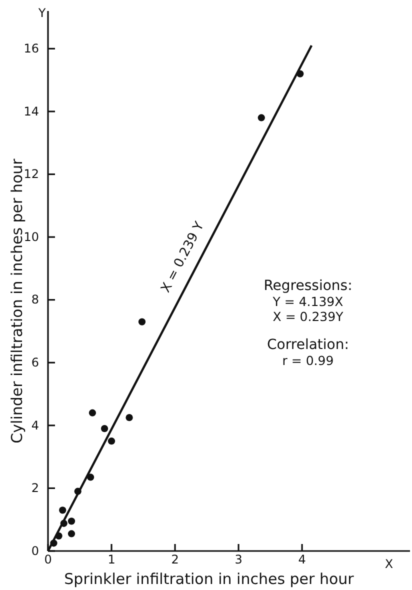  Describe the element at coordinates (35, 362) in the screenshot. I see `y-tick-label: 6` at that location.